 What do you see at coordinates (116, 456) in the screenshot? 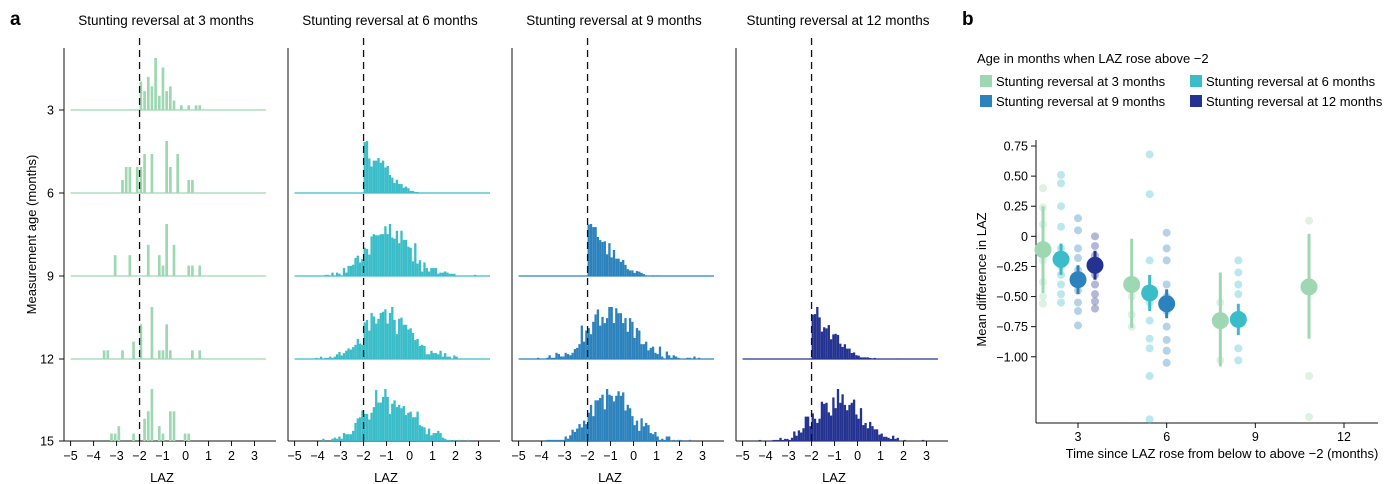
I see `x-tick-label: −3` at bounding box center [116, 456].